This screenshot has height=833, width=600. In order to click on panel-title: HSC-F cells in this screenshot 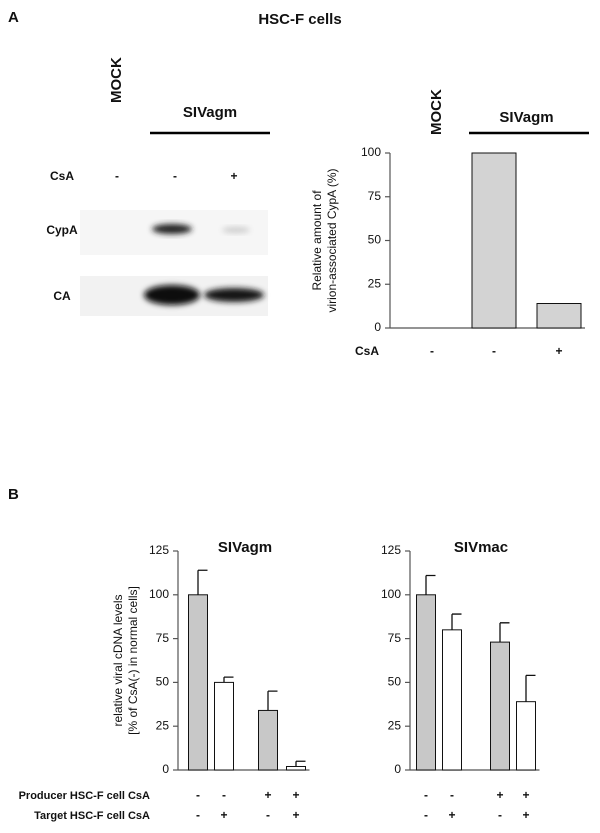, I will do `click(299, 19)`.